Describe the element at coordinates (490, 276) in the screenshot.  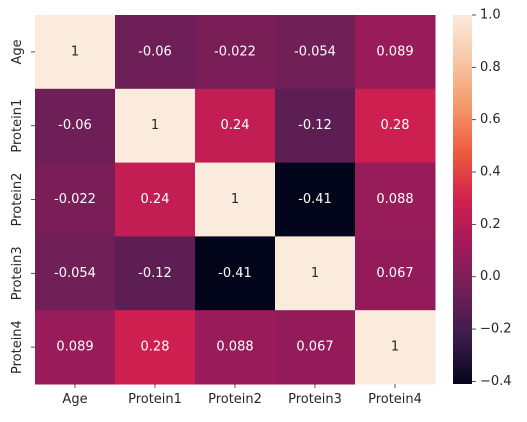
I see `colorbar-tick-label-2: 0.0` at that location.